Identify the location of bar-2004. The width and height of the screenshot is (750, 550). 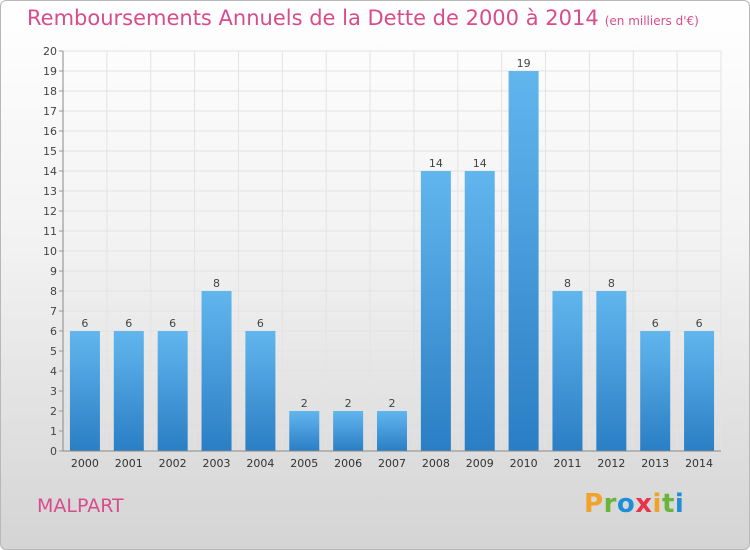
(260, 391).